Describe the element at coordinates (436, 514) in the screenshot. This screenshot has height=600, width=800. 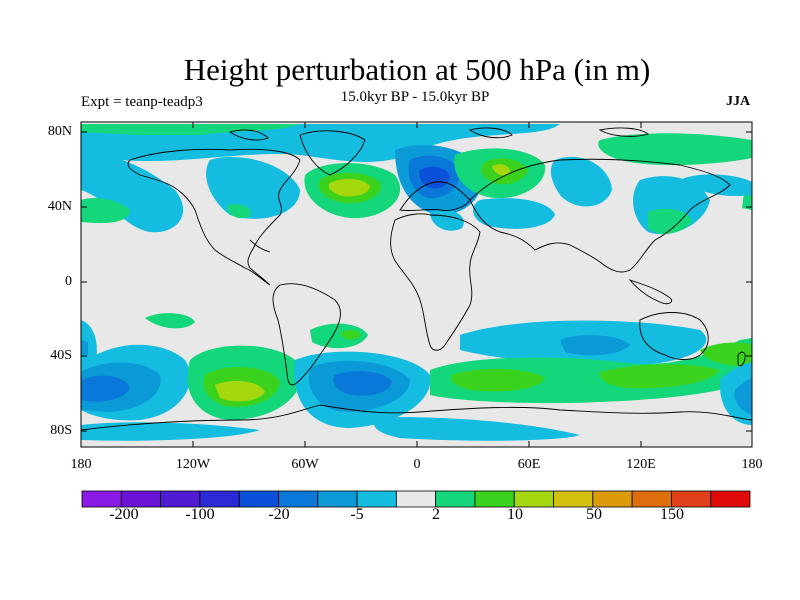
I see `colorbar-label: 2` at that location.